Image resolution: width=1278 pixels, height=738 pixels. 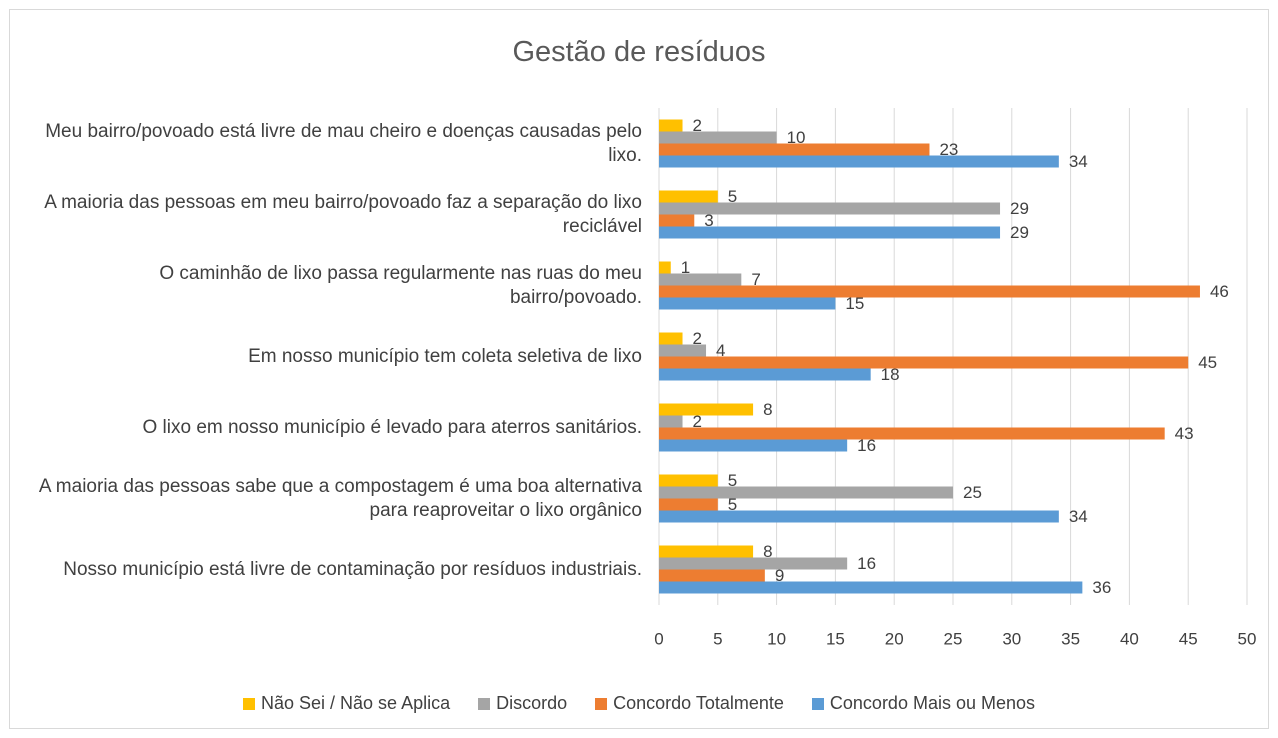 I want to click on data-label: 46, so click(x=1219, y=291).